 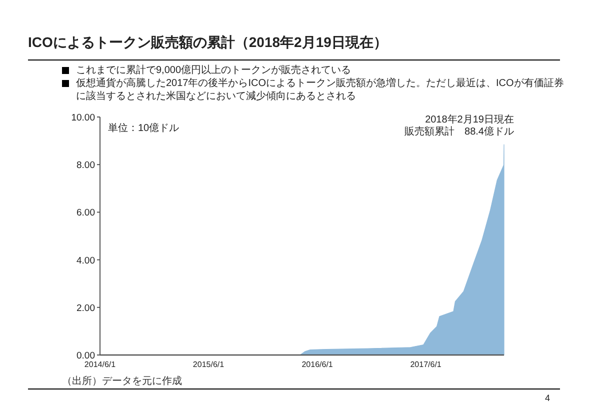 I want to click on x-tick-label: 2016/6/1, so click(x=318, y=364).